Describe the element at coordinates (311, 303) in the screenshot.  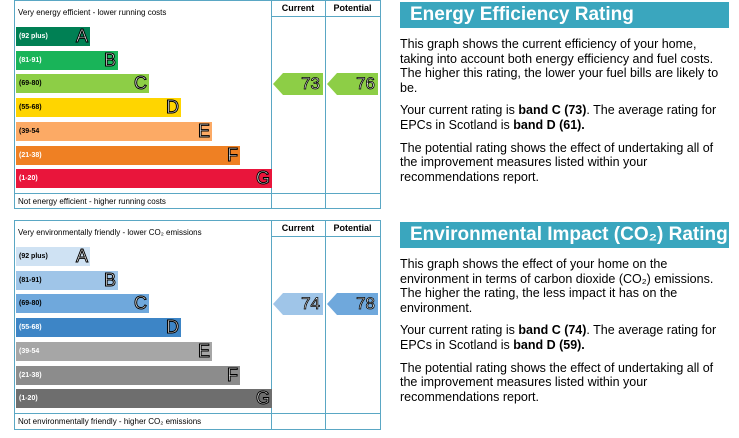
I see `current-rating-value: 74` at that location.